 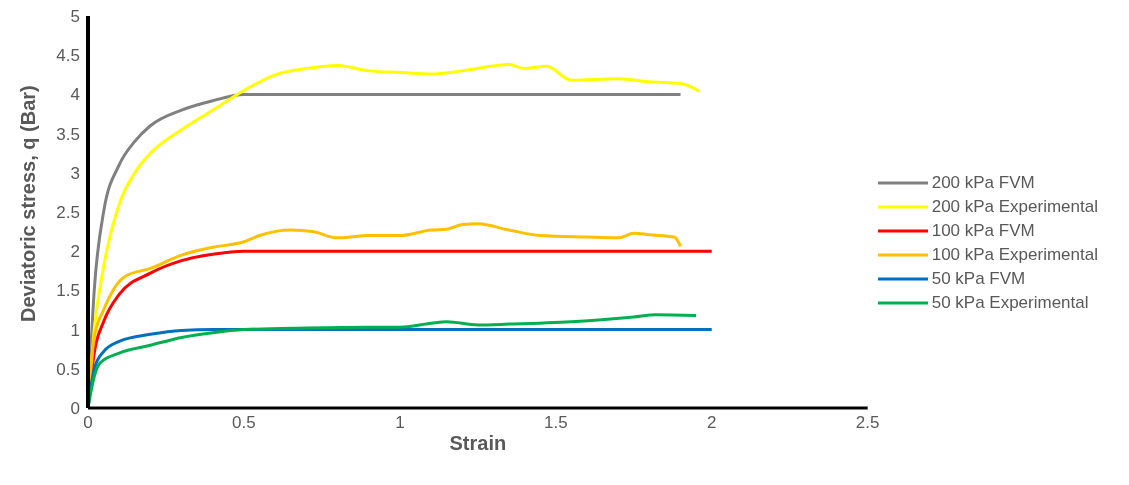 What do you see at coordinates (88, 423) in the screenshot?
I see `x-tick-label: 0` at bounding box center [88, 423].